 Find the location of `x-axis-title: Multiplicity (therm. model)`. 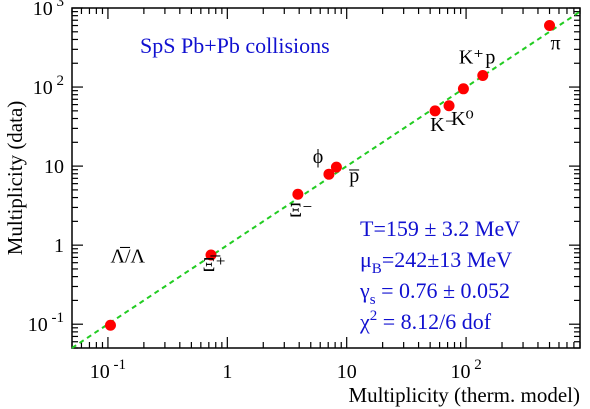

x-axis-title: Multiplicity (therm. model) is located at coordinates (464, 395).